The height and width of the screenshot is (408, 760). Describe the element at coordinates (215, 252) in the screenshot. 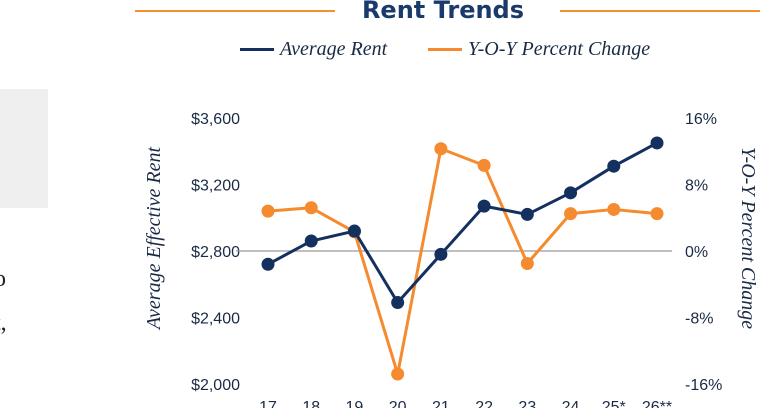

I see `y-tick-label: $2,800` at that location.